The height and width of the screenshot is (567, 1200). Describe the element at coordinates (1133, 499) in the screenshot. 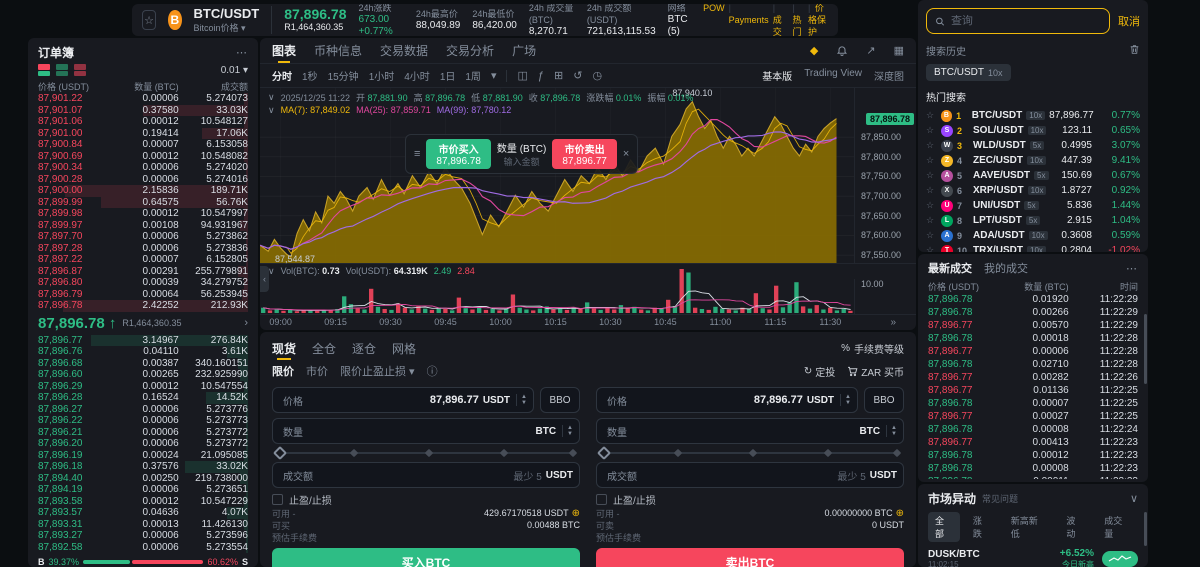

I see `collapse-panel-icon: ∨` at that location.